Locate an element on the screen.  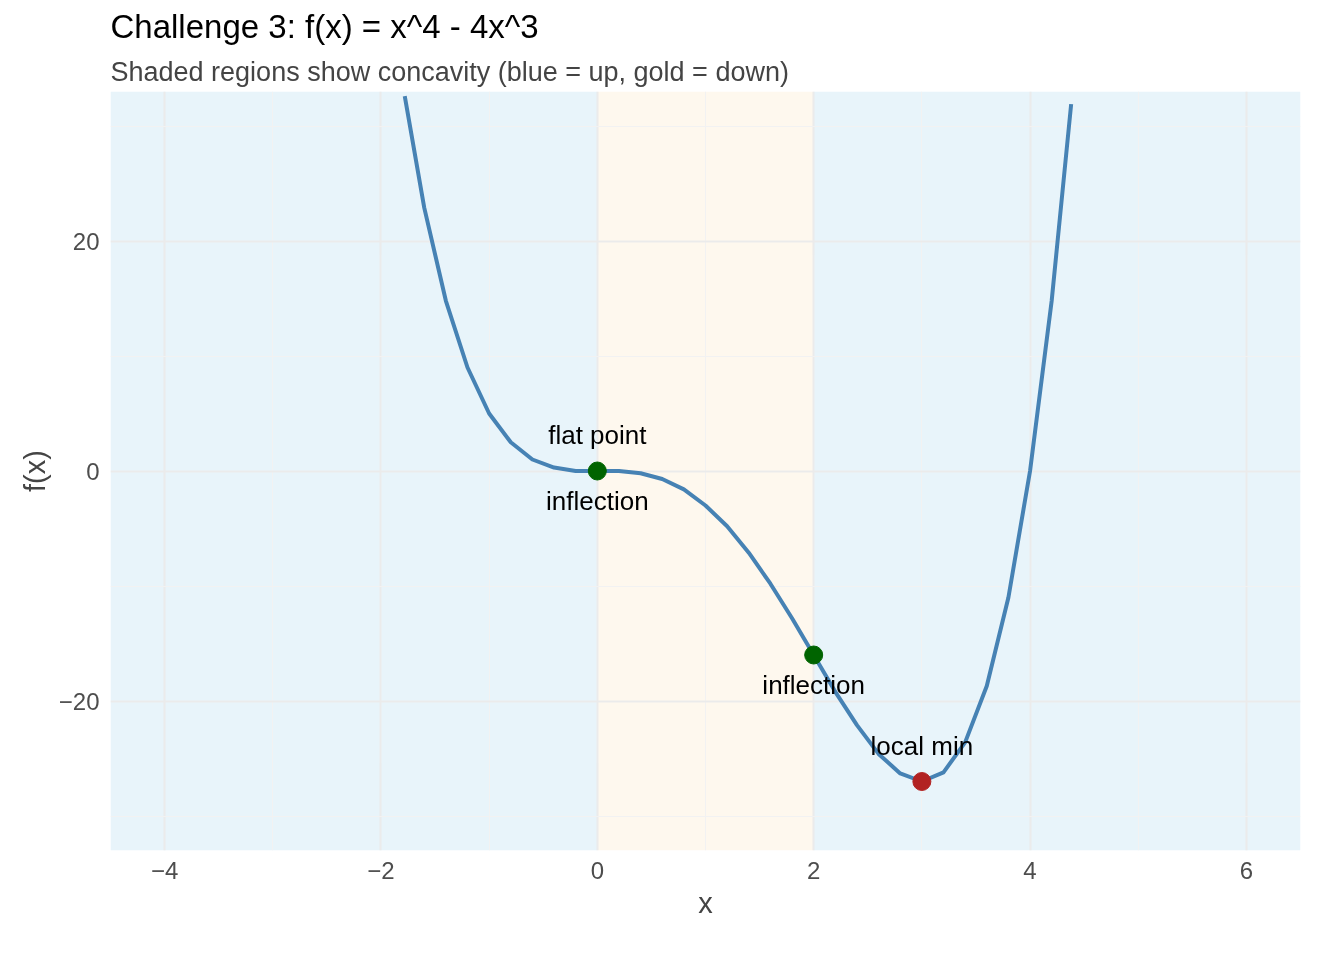
annotation: flat point is located at coordinates (598, 435).